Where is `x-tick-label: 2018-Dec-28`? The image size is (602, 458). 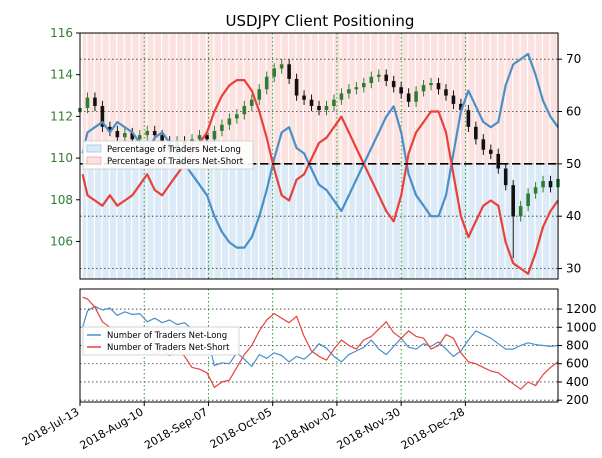 x-tick-label: 2018-Dec-28 is located at coordinates (433, 428).